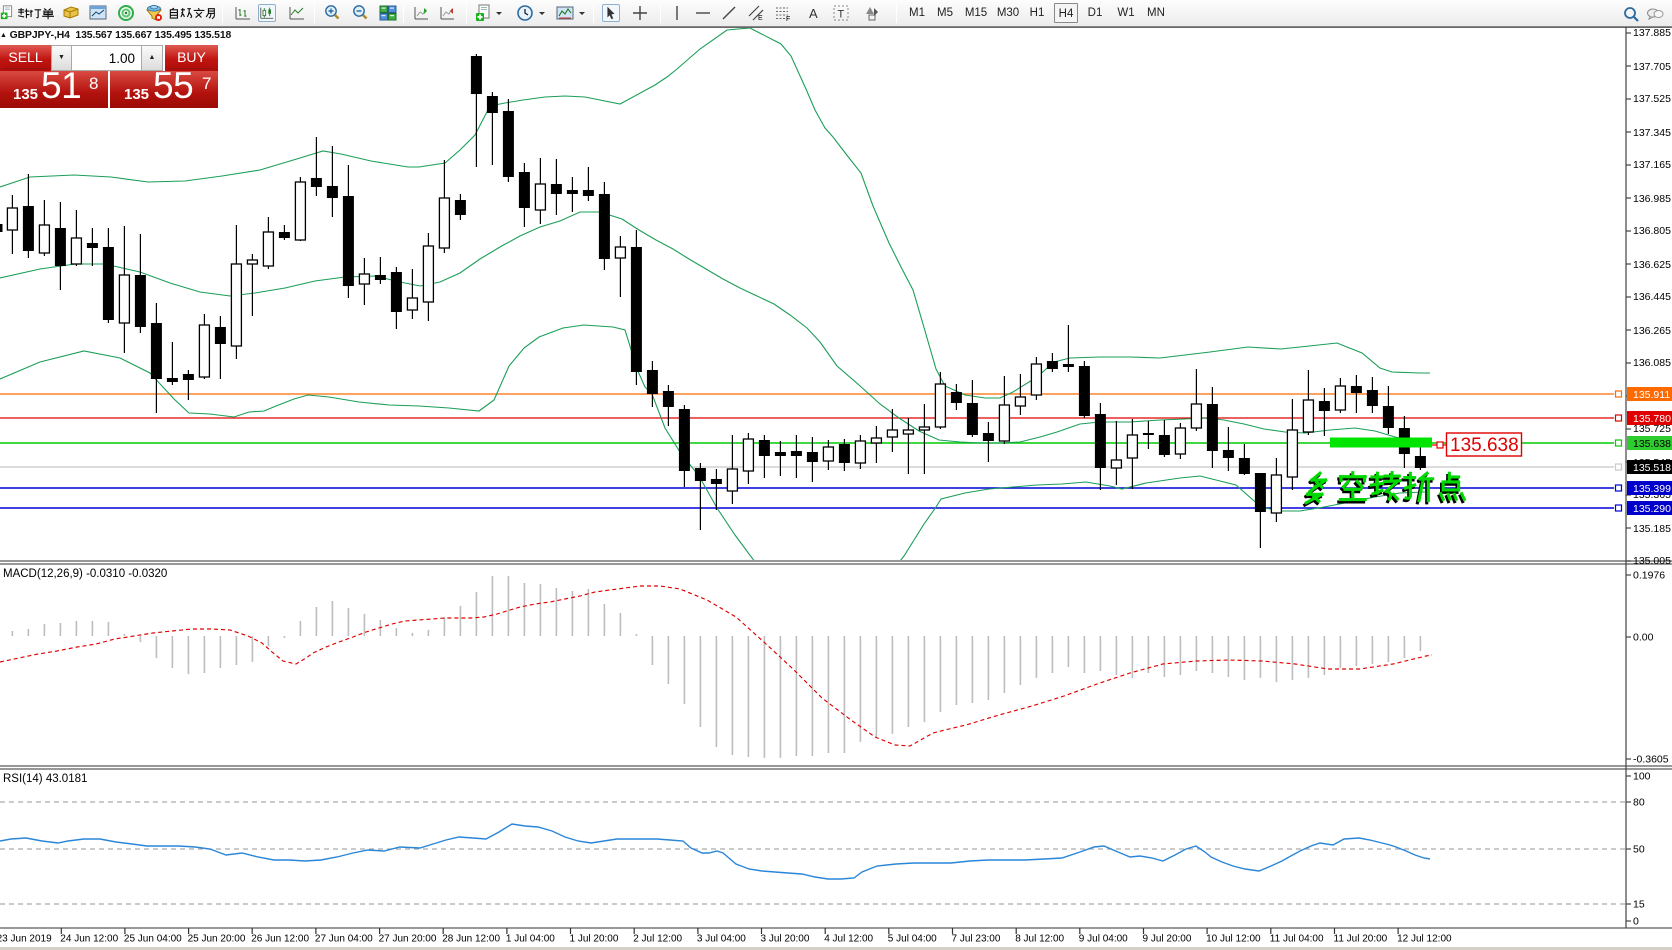  What do you see at coordinates (280, 939) in the screenshot?
I see `svg-text: 26 Jun 12:00` at bounding box center [280, 939].